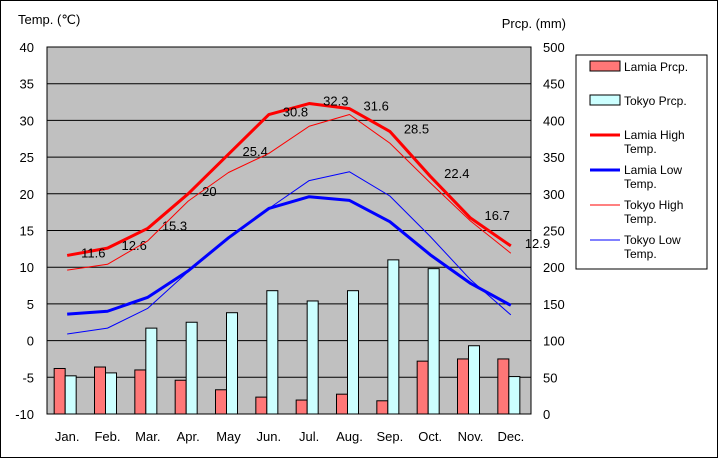 The width and height of the screenshot is (720, 460). What do you see at coordinates (471, 436) in the screenshot?
I see `x-tick-label: Nov.` at bounding box center [471, 436].